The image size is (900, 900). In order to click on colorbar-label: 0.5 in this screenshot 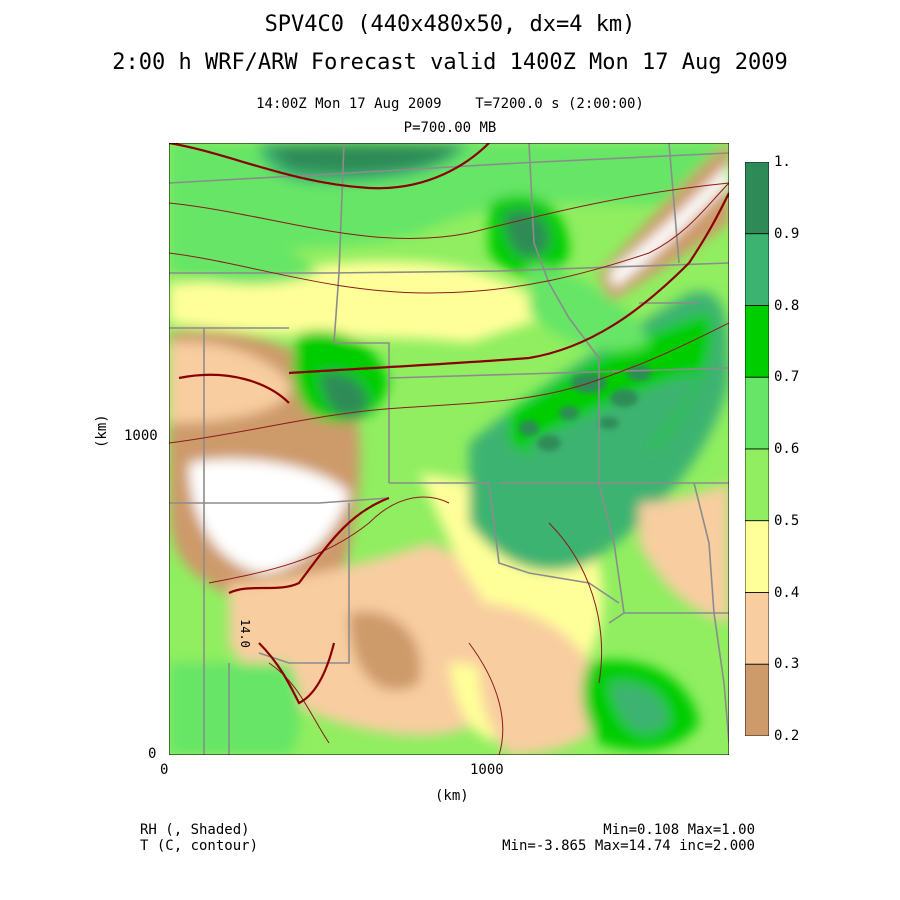, I will do `click(787, 520)`.